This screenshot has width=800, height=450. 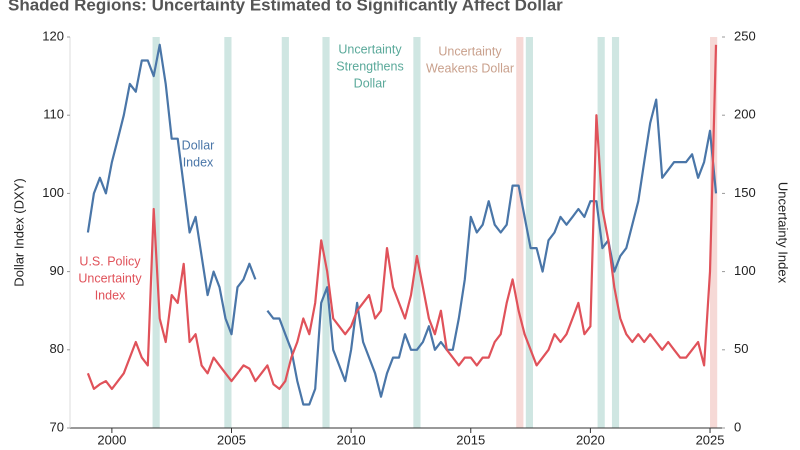 What do you see at coordinates (590, 439) in the screenshot?
I see `x-tick-label: 2020` at bounding box center [590, 439].